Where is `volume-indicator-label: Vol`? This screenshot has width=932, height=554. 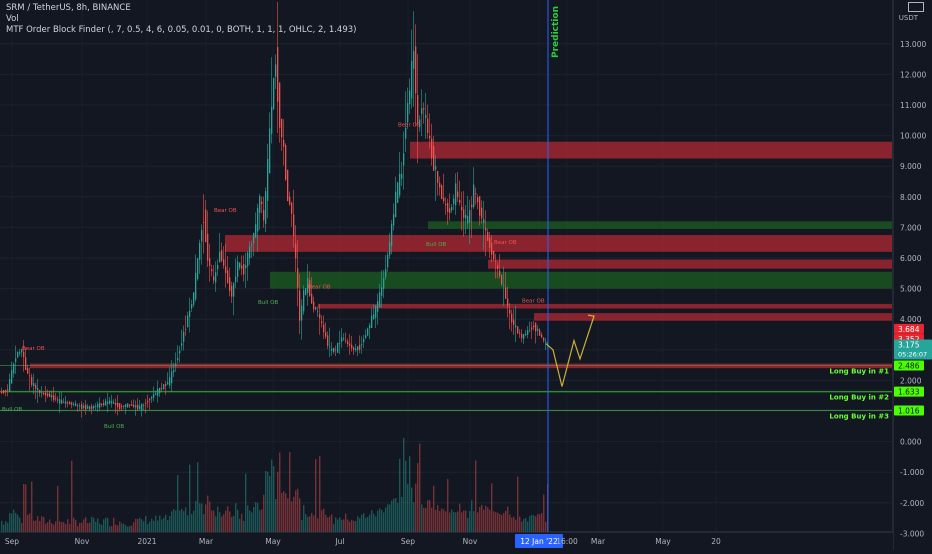
volume-indicator-label: Vol is located at coordinates (12, 19).